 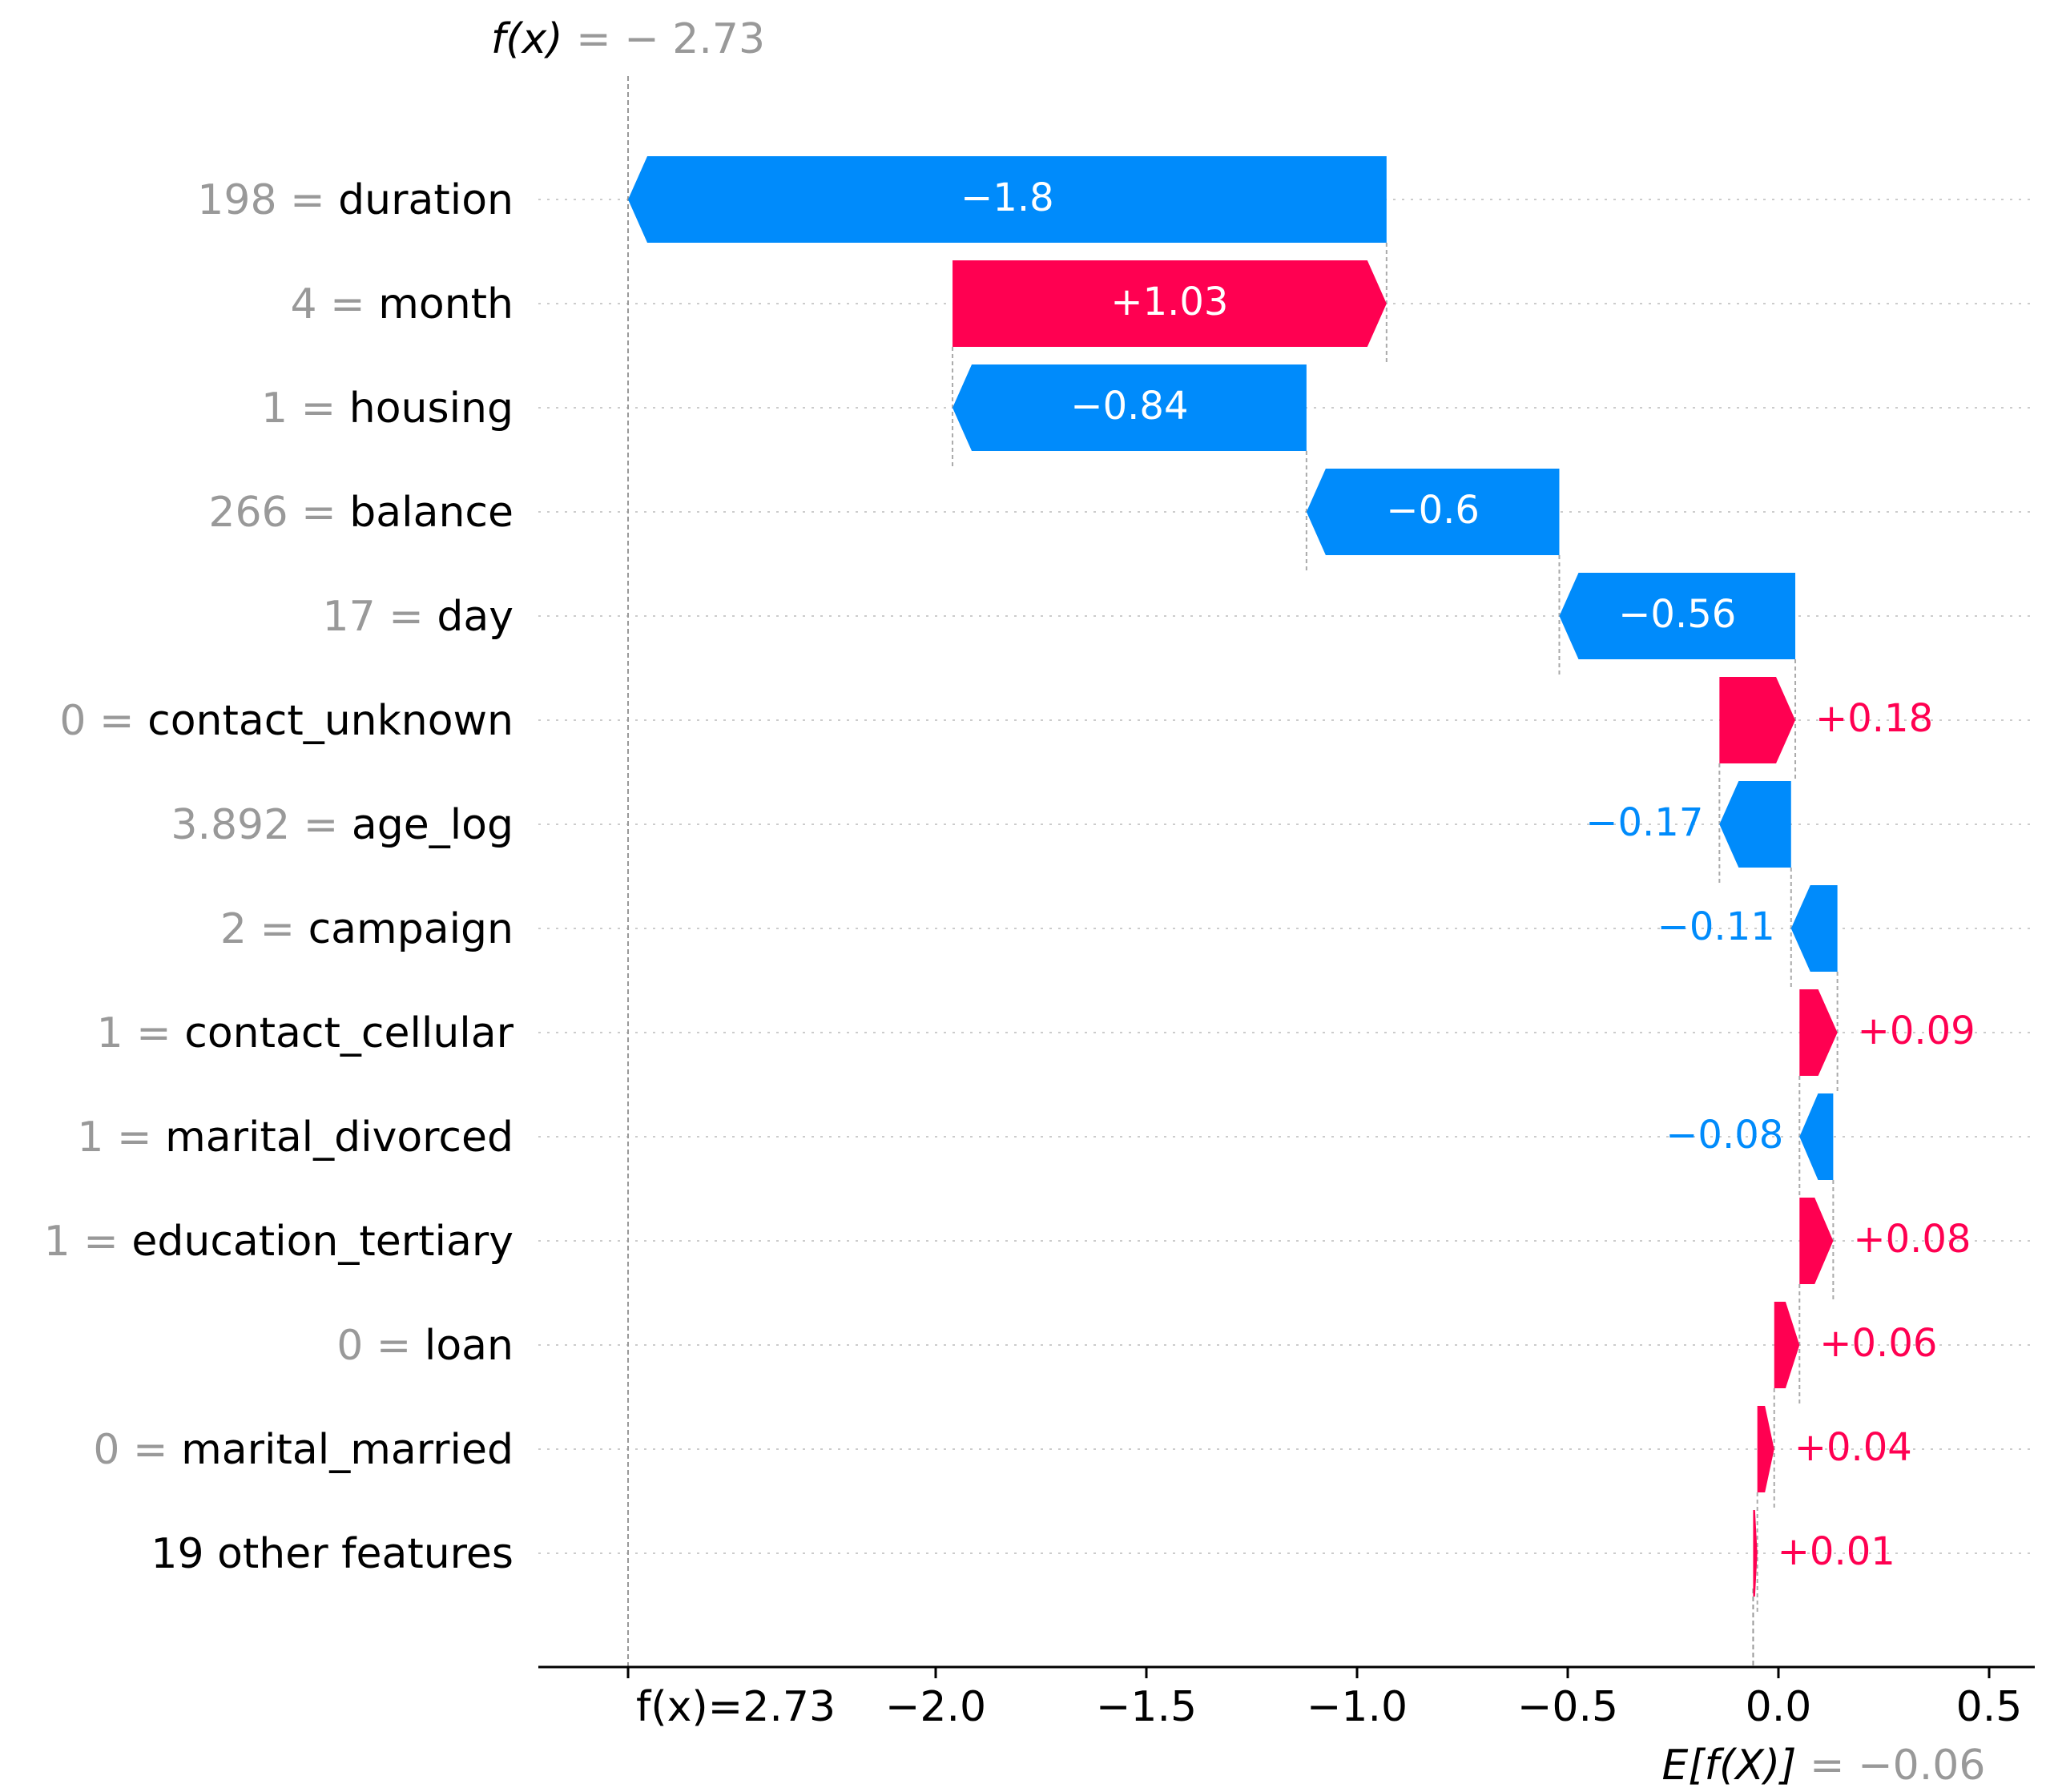 What do you see at coordinates (935, 1707) in the screenshot?
I see `x-tick-label: −2.0` at bounding box center [935, 1707].